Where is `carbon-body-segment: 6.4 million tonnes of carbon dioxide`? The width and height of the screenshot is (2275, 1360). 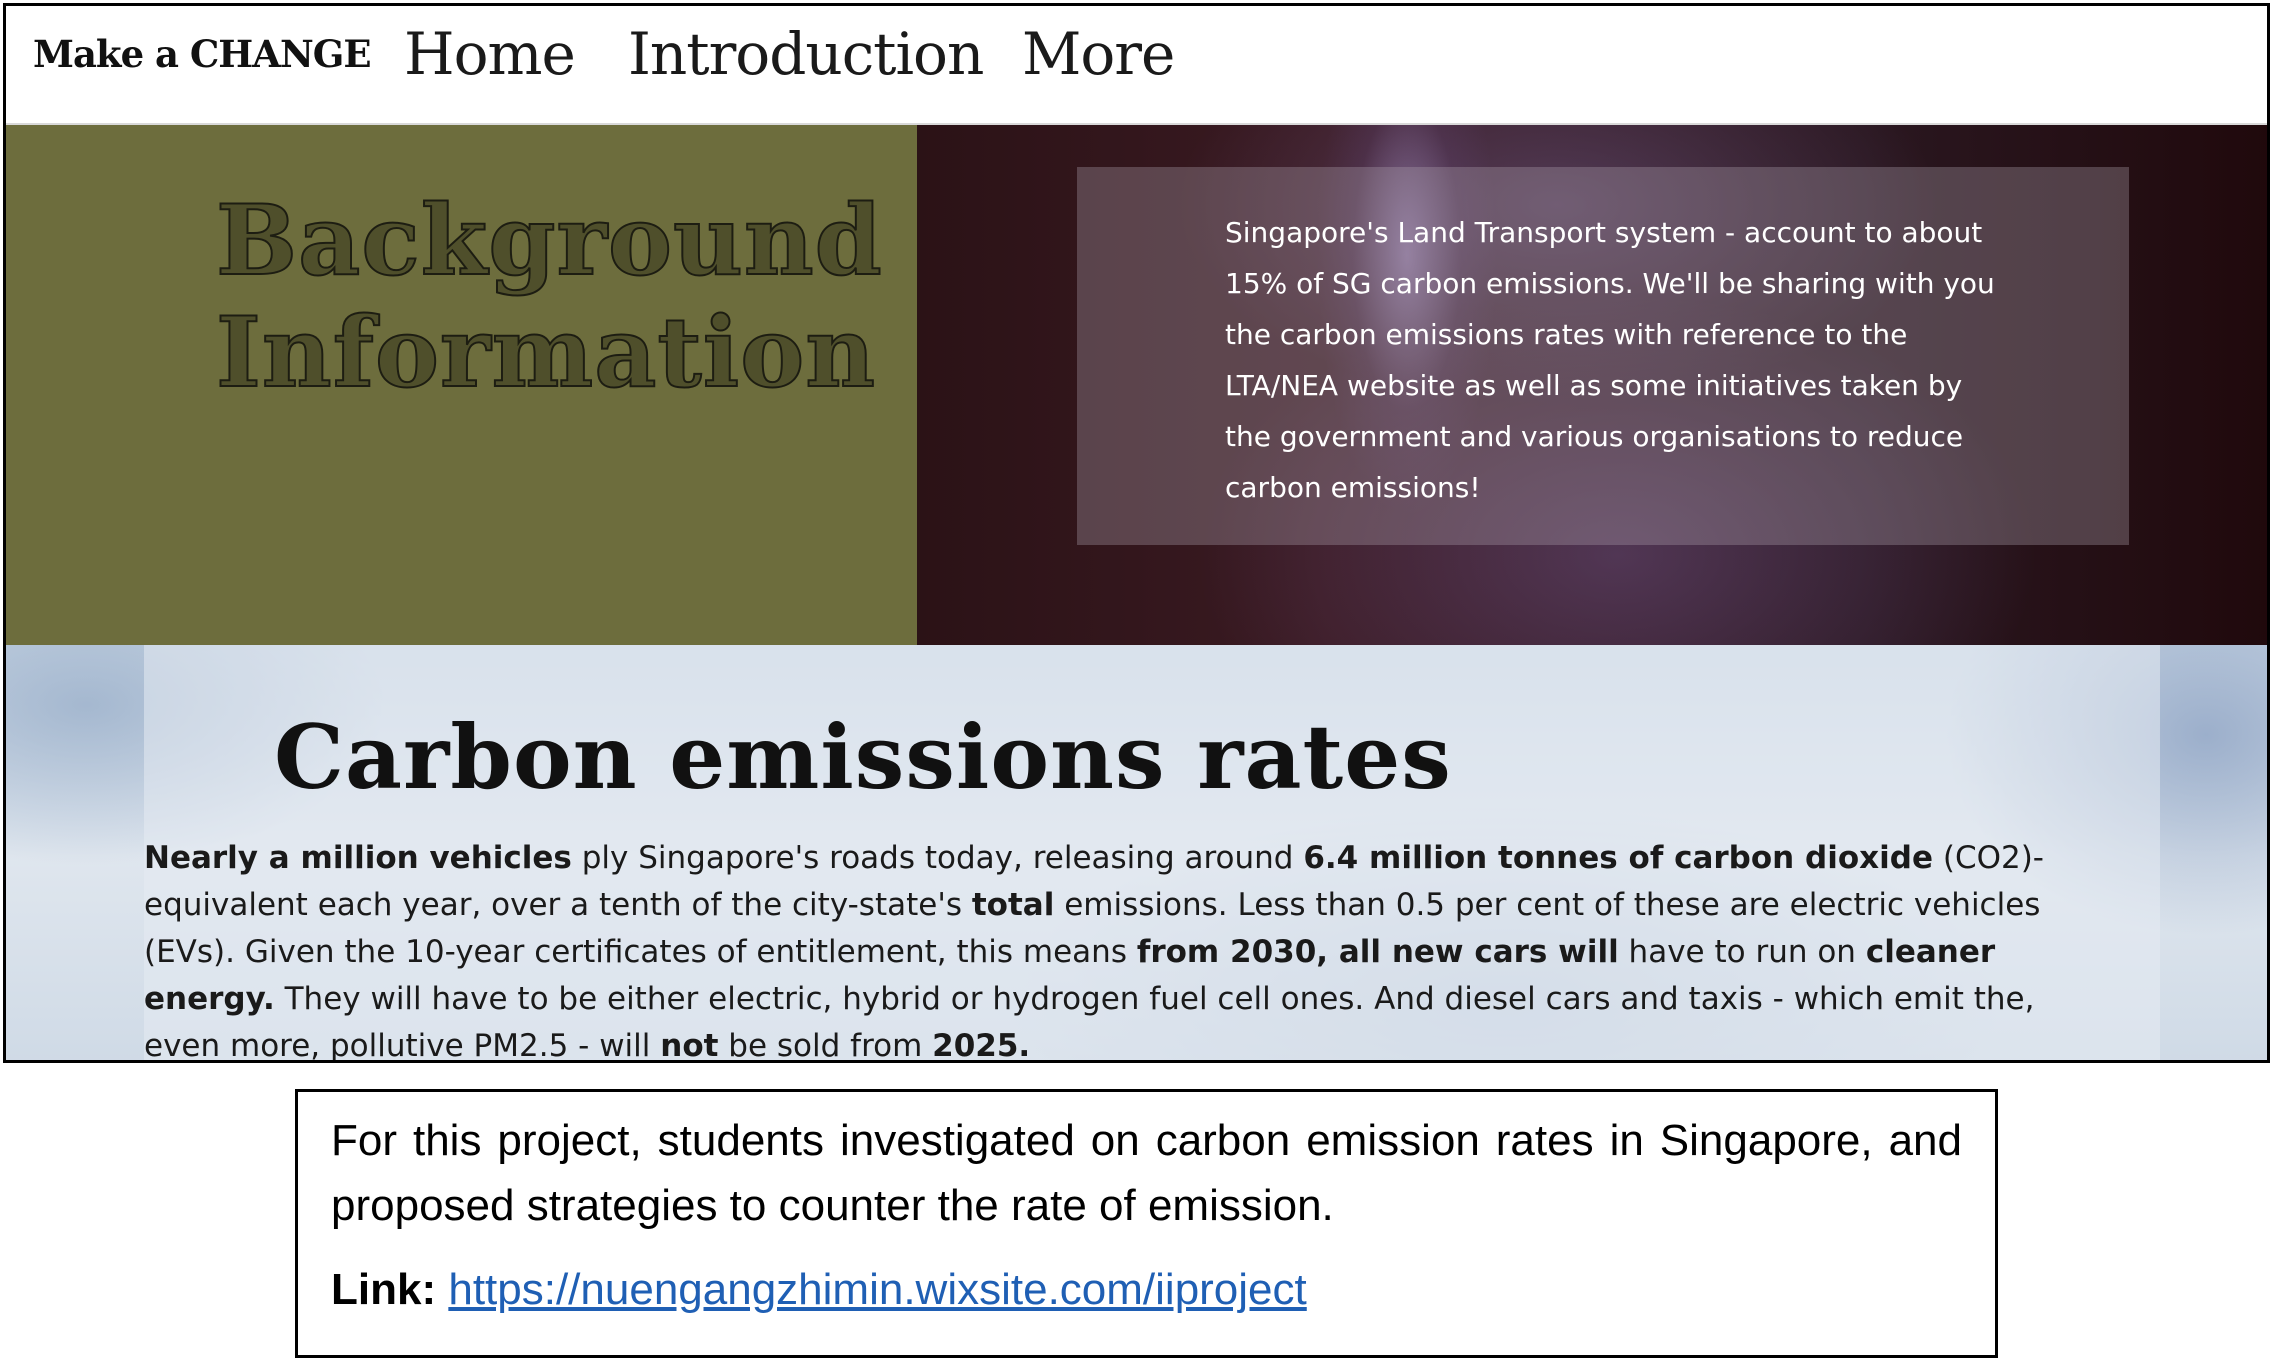 carbon-body-segment: 6.4 million tonnes of carbon dioxide is located at coordinates (1618, 858).